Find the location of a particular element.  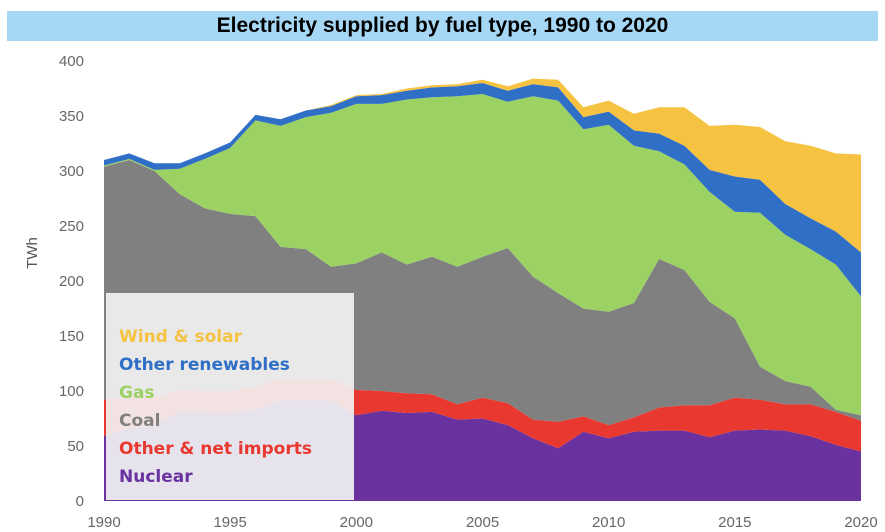

y-tick-label: 100 is located at coordinates (71, 391).